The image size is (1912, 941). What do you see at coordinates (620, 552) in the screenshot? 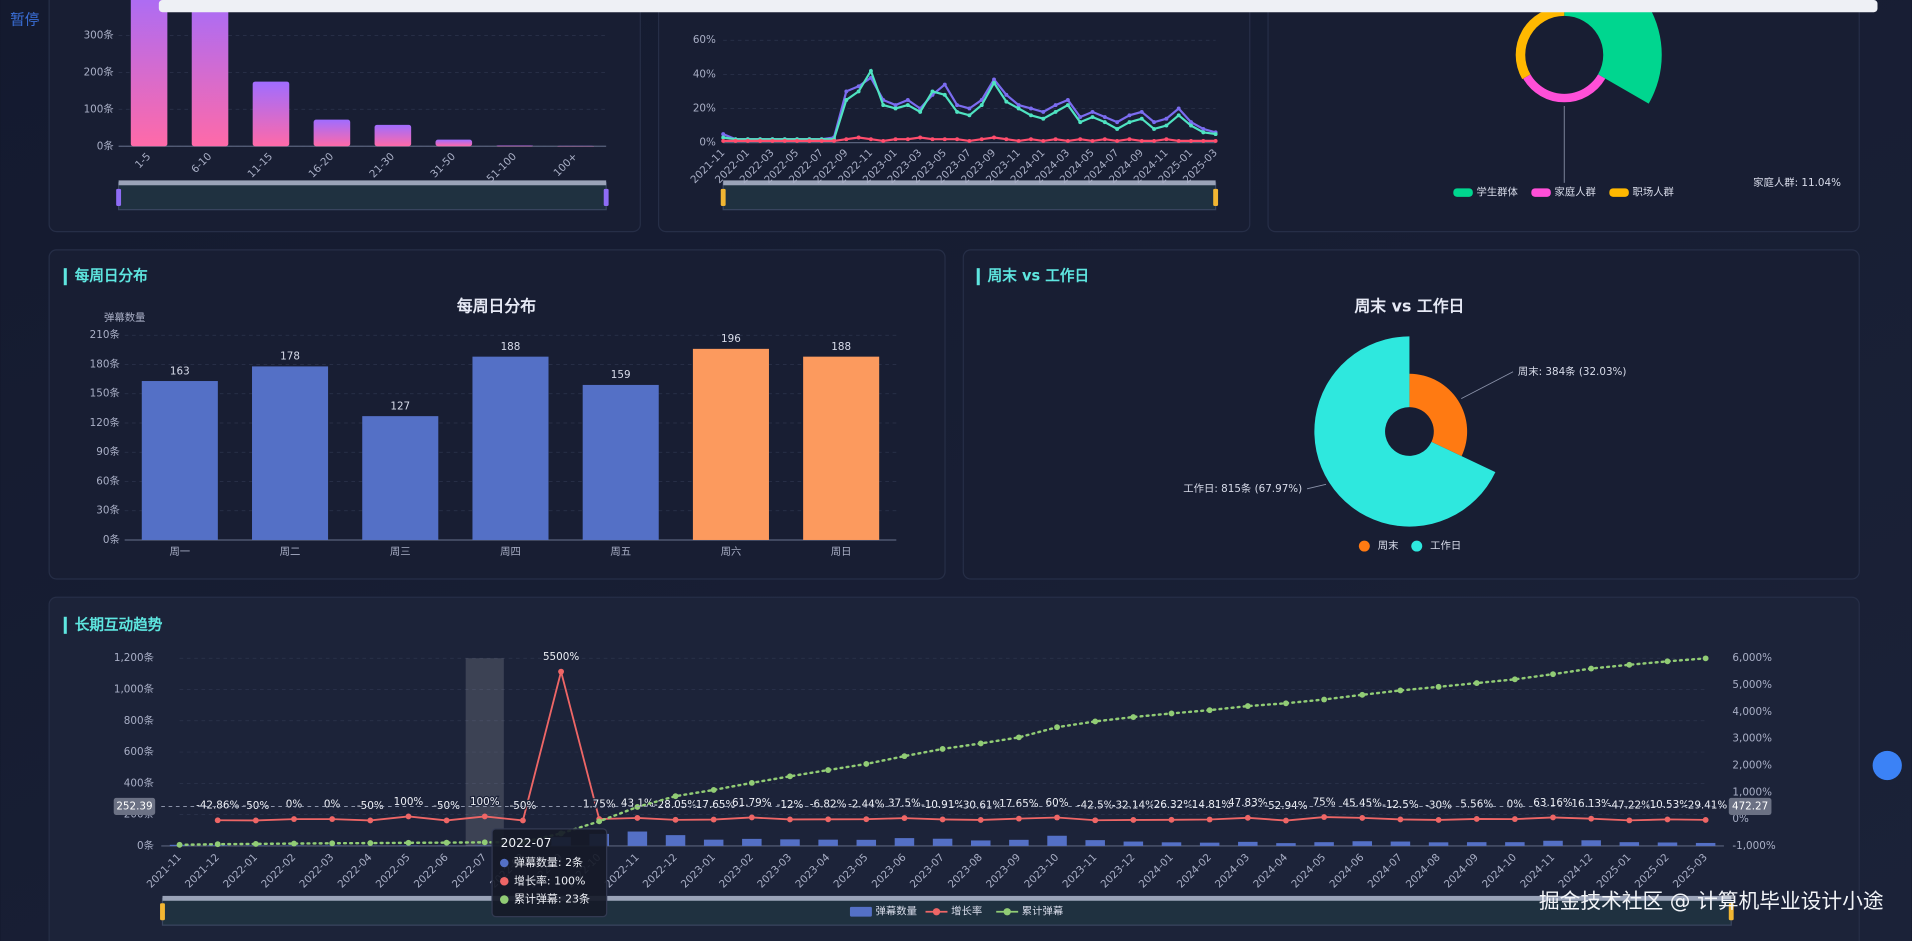
I see `x-tick-label: 周五` at bounding box center [620, 552].